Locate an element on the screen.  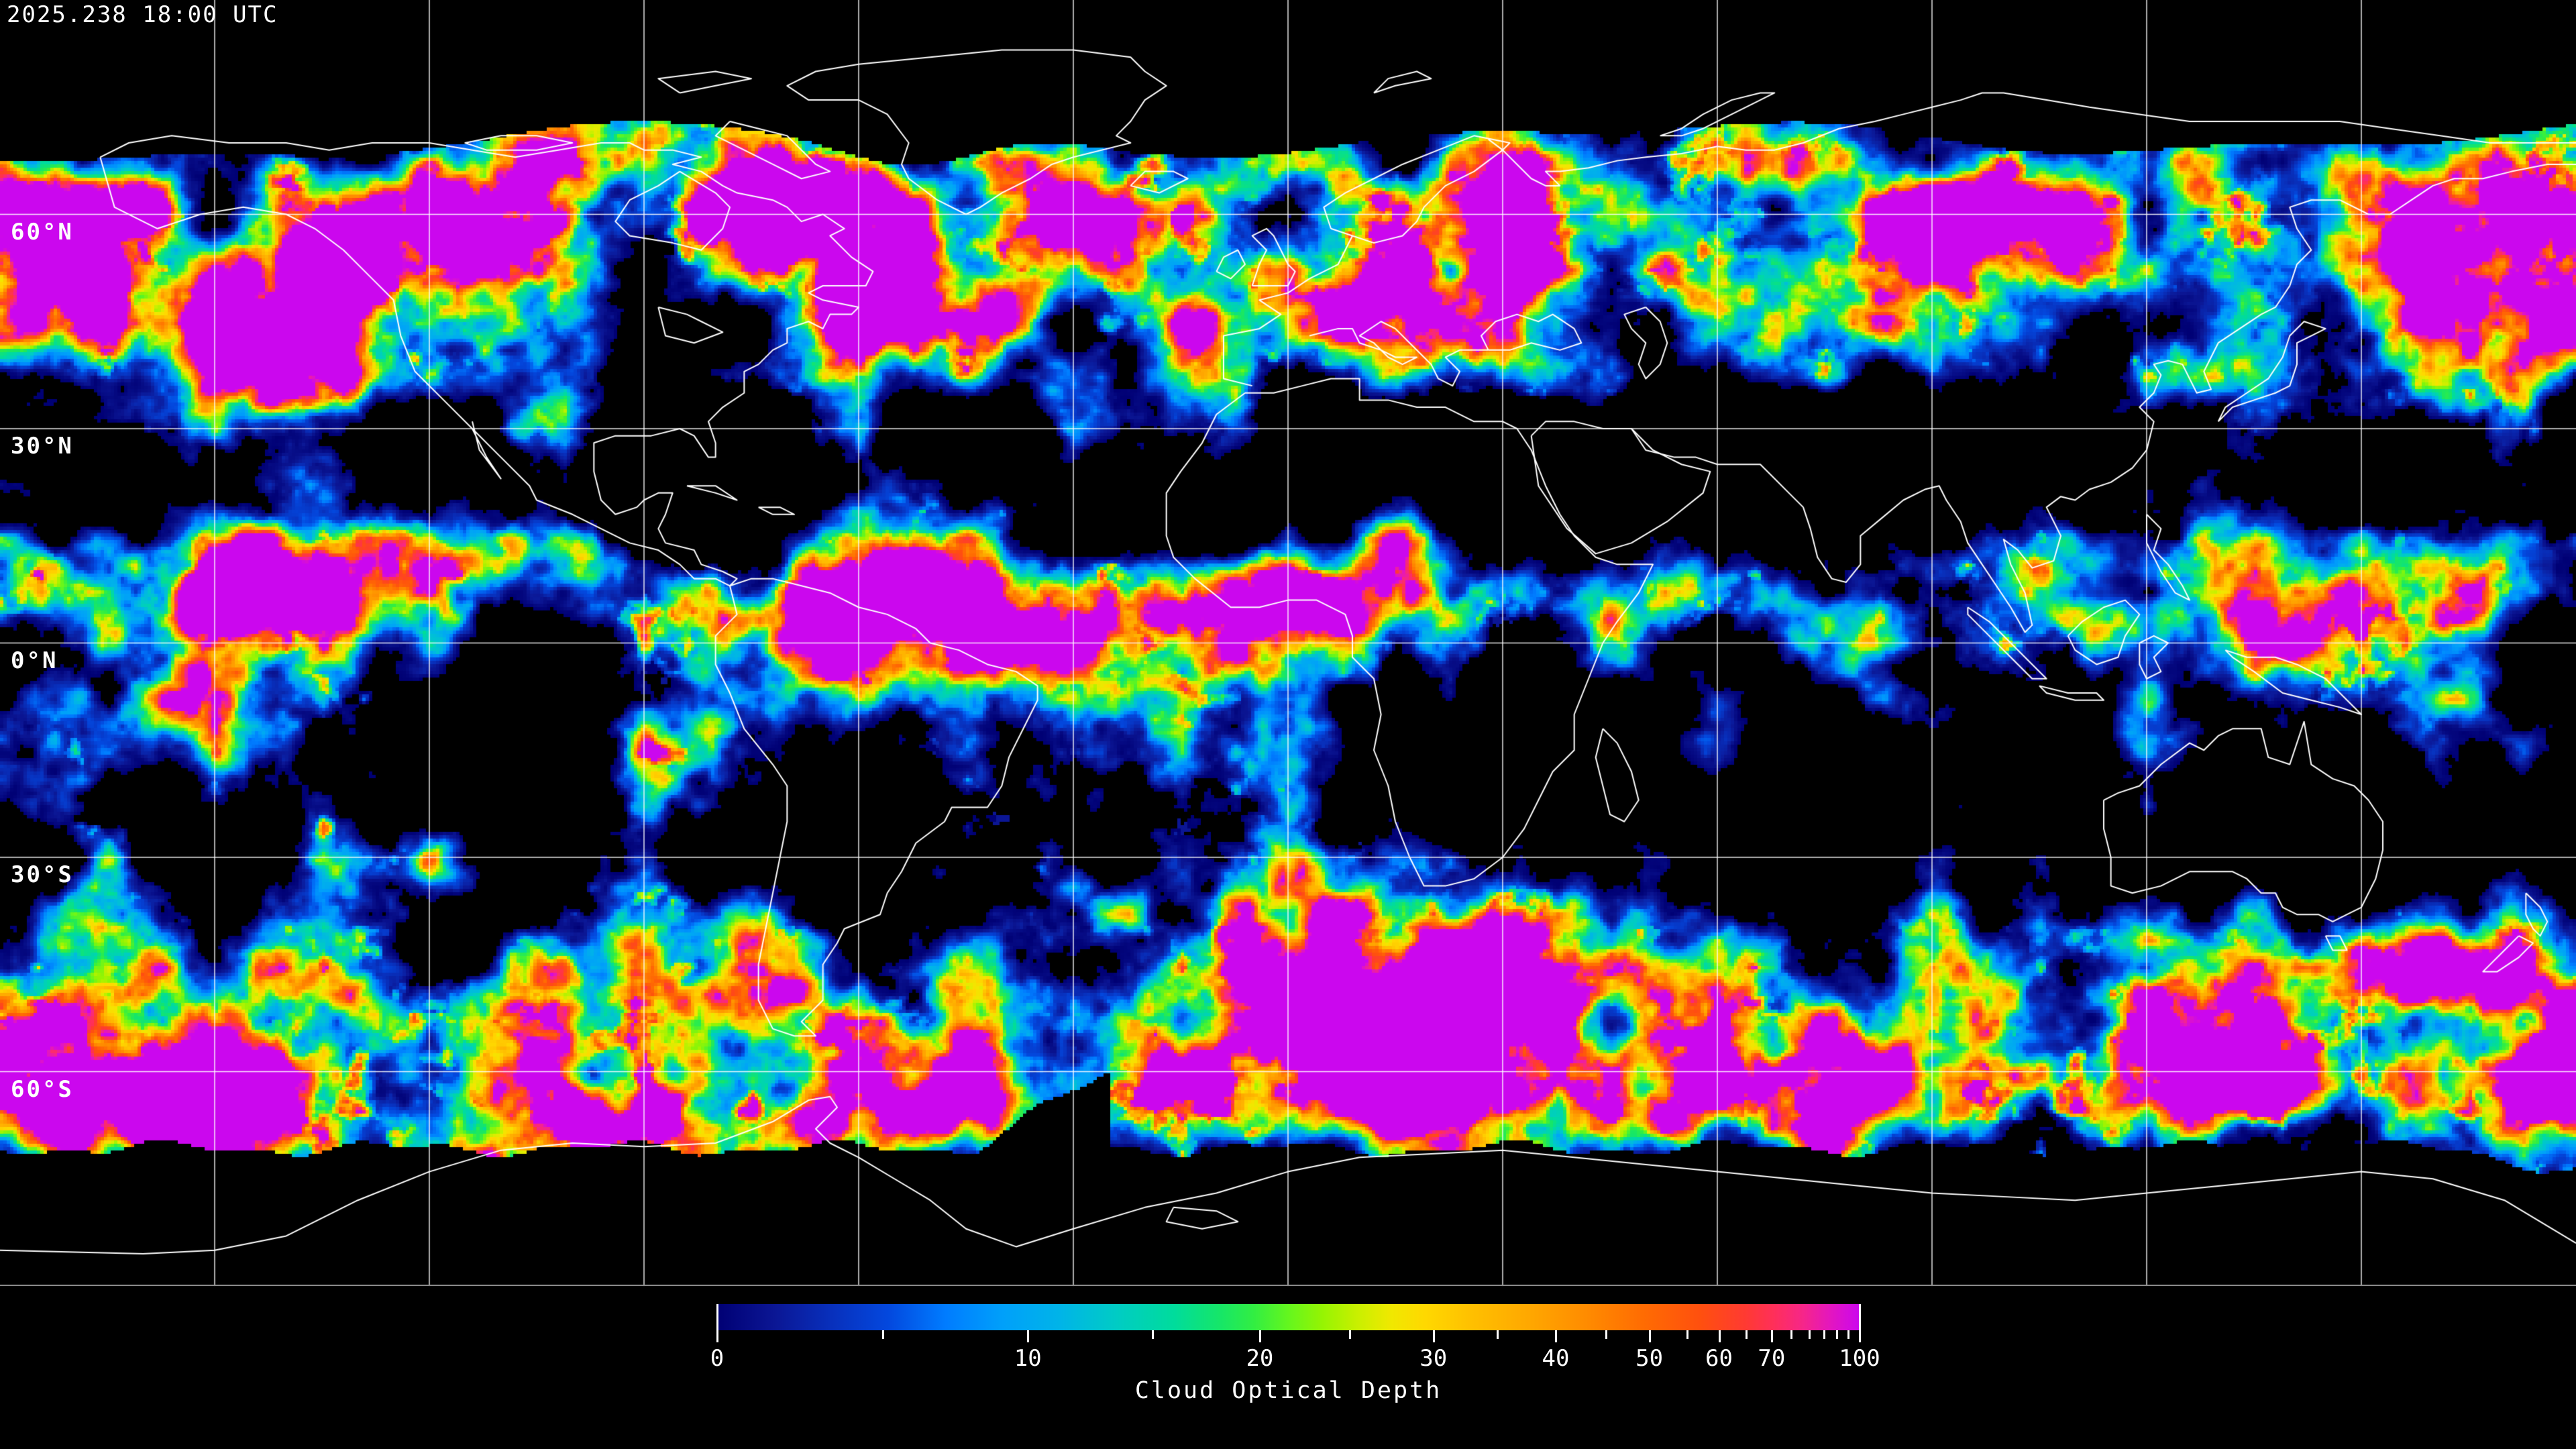
colorbar-tick-label: 50 is located at coordinates (1649, 1358).